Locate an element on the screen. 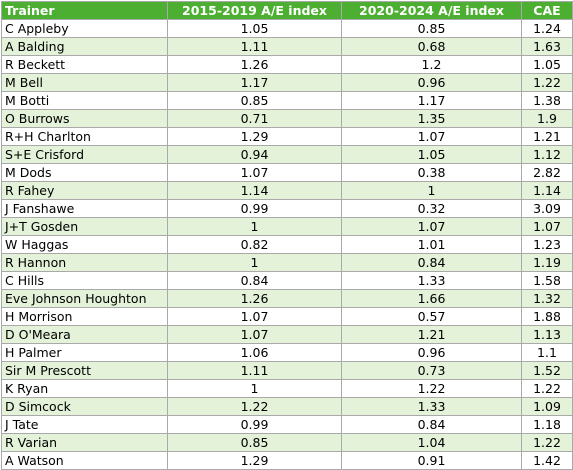 Image resolution: width=573 pixels, height=470 pixels. table-row: W Haggas 0.82 1.01 1.23 is located at coordinates (287, 244).